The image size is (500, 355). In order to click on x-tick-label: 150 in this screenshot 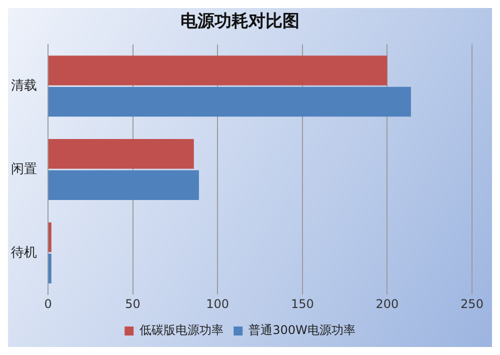, I will do `click(302, 303)`.